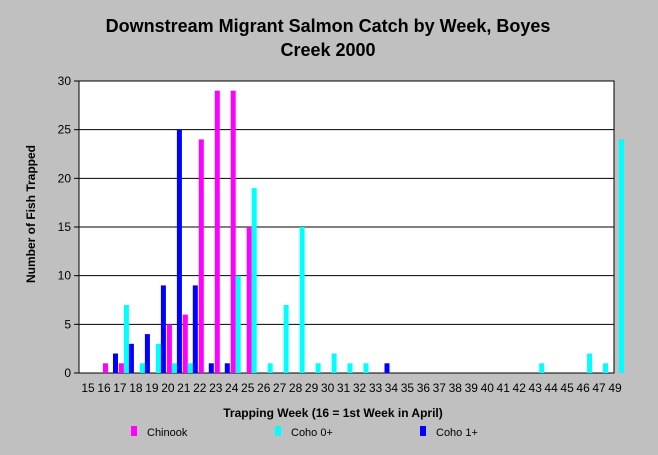 Image resolution: width=658 pixels, height=455 pixels. I want to click on bar-coho-1--week-21, so click(195, 329).